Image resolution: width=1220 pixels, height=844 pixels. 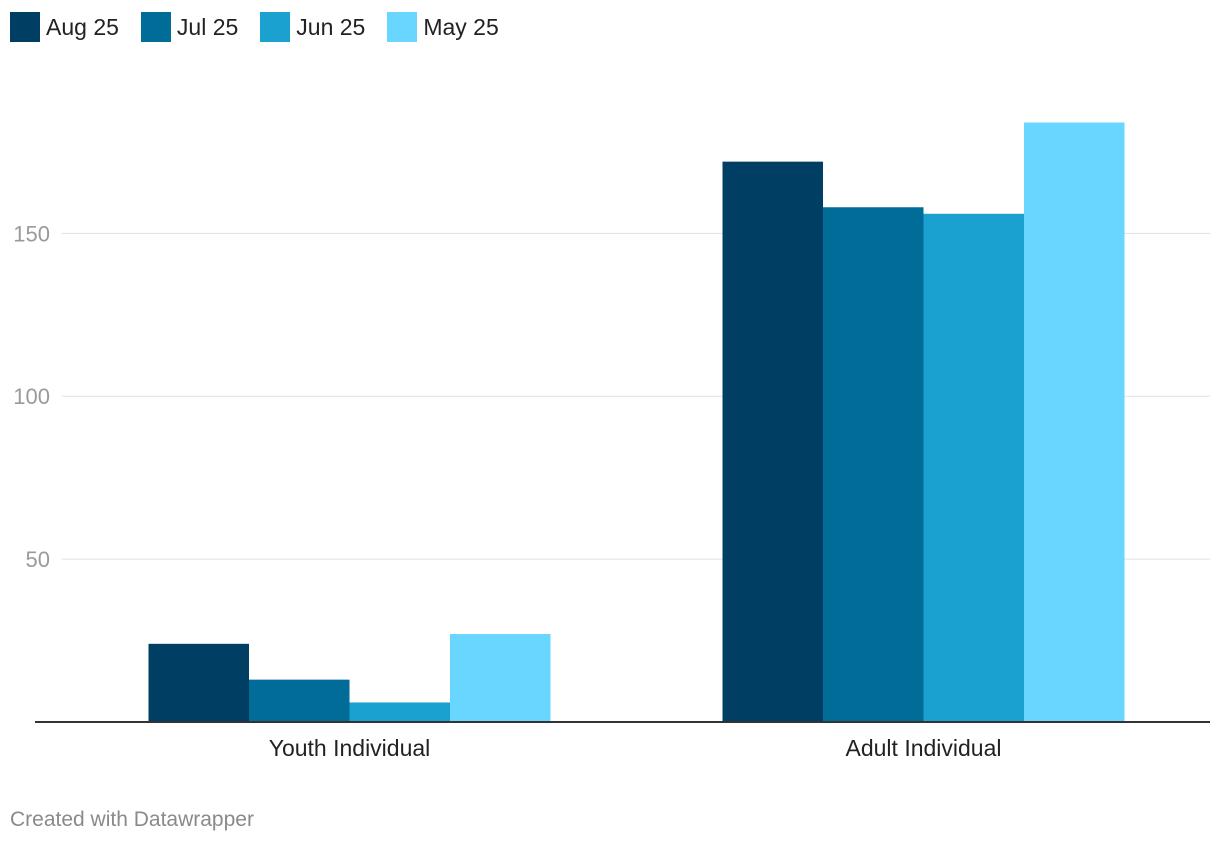 I want to click on legend-label: Jun 25, so click(x=331, y=26).